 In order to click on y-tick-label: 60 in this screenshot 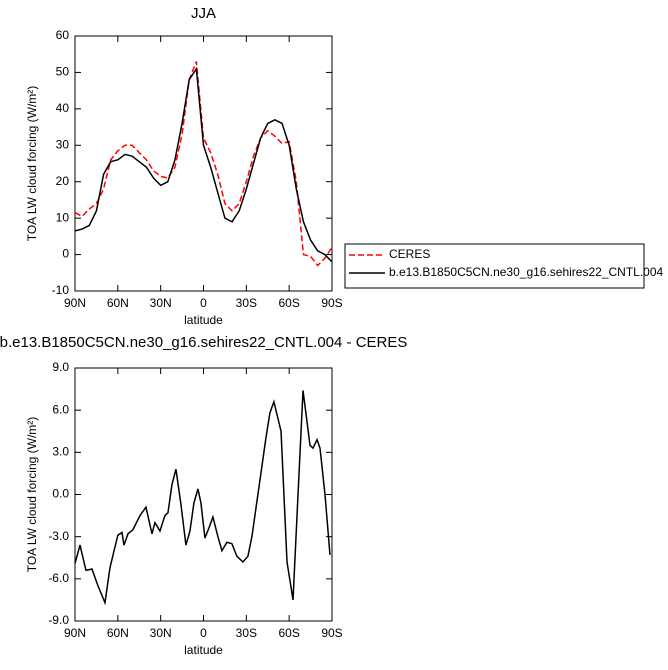, I will do `click(63, 35)`.